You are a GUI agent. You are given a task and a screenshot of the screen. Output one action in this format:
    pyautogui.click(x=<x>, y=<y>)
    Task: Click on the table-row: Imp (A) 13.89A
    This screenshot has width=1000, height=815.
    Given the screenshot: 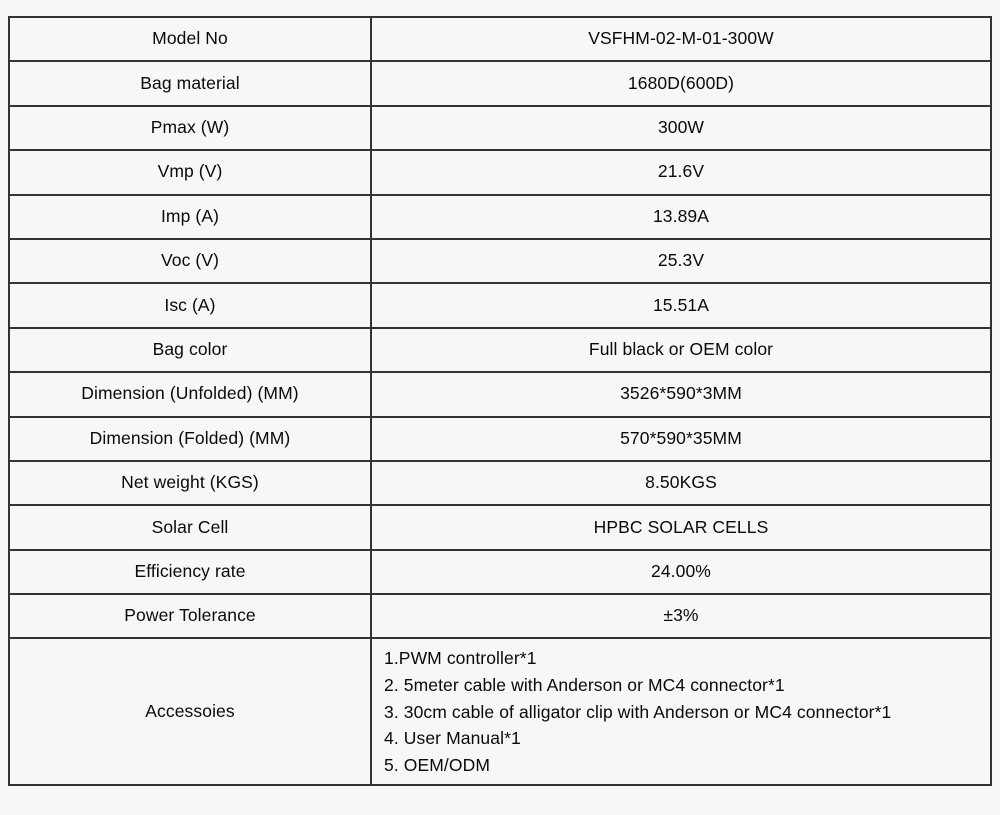 What is the action you would take?
    pyautogui.click(x=500, y=216)
    